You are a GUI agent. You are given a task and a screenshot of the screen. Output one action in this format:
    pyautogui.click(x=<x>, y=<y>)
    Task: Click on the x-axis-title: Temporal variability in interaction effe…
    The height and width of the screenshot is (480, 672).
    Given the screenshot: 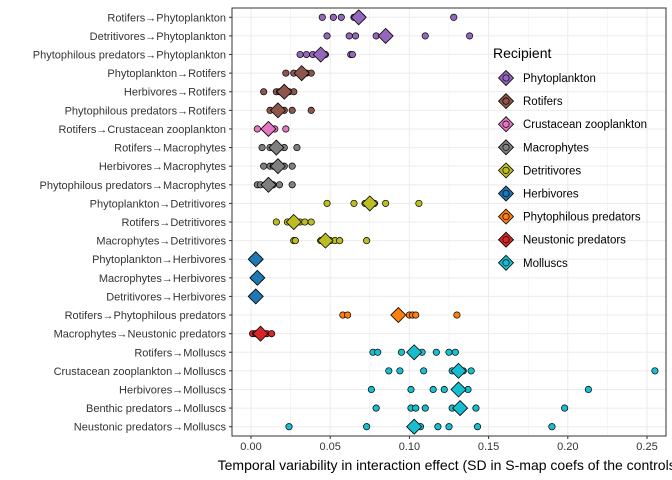 What is the action you would take?
    pyautogui.click(x=445, y=465)
    